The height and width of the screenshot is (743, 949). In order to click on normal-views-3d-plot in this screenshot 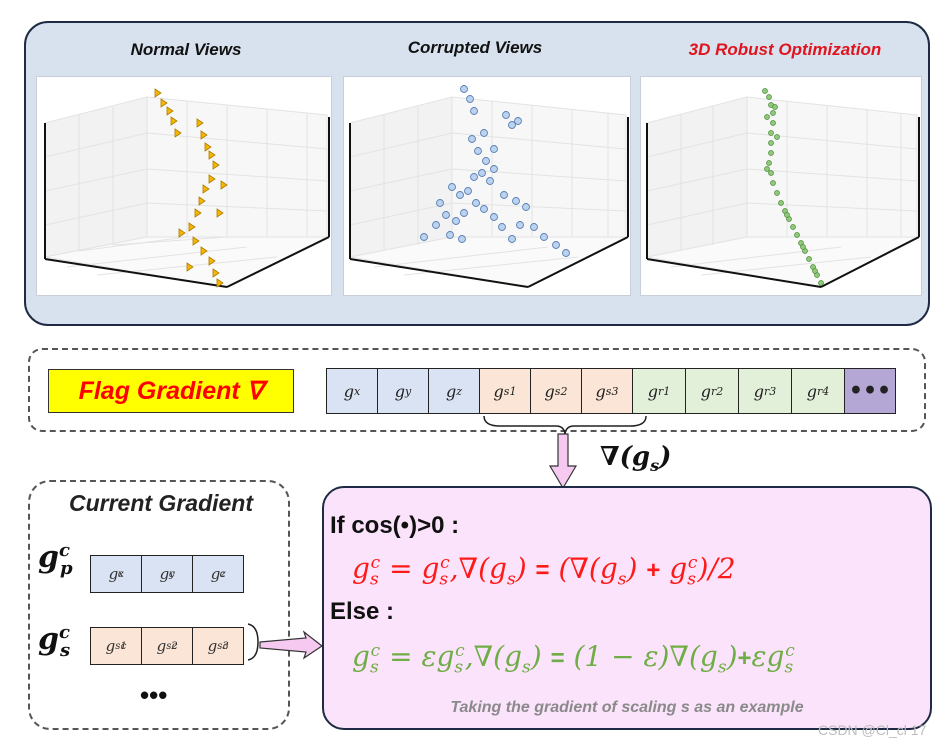, I will do `click(187, 188)`.